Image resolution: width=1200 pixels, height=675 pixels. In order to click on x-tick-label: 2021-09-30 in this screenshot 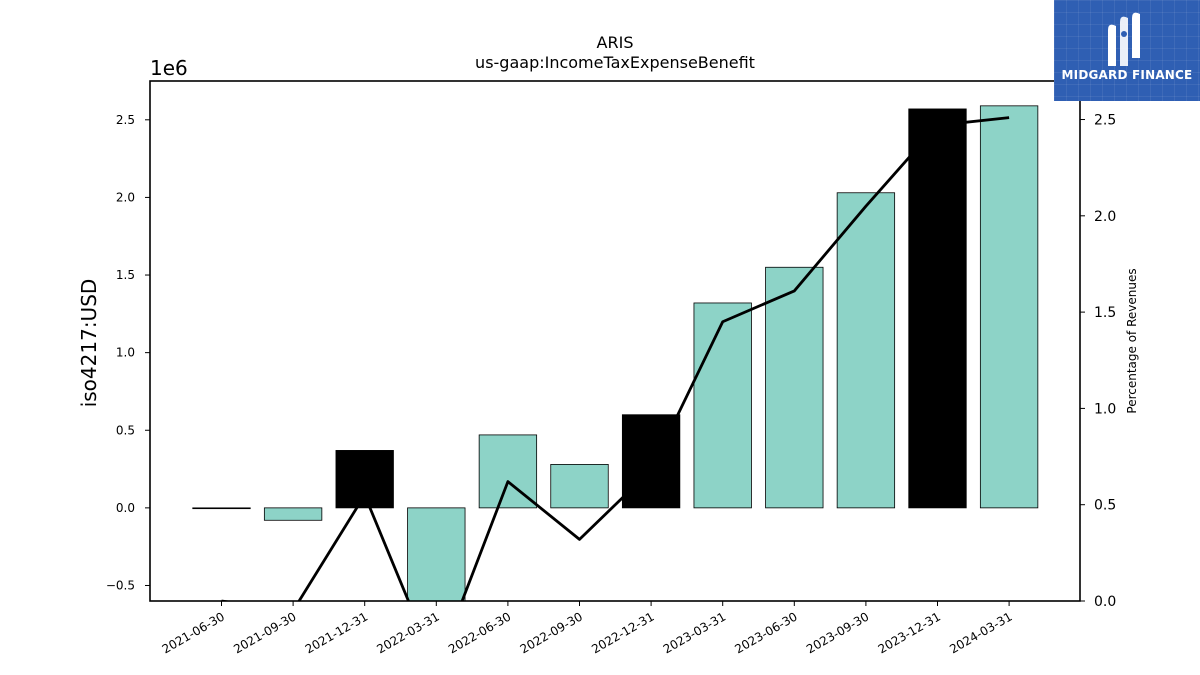, I will do `click(264, 632)`.